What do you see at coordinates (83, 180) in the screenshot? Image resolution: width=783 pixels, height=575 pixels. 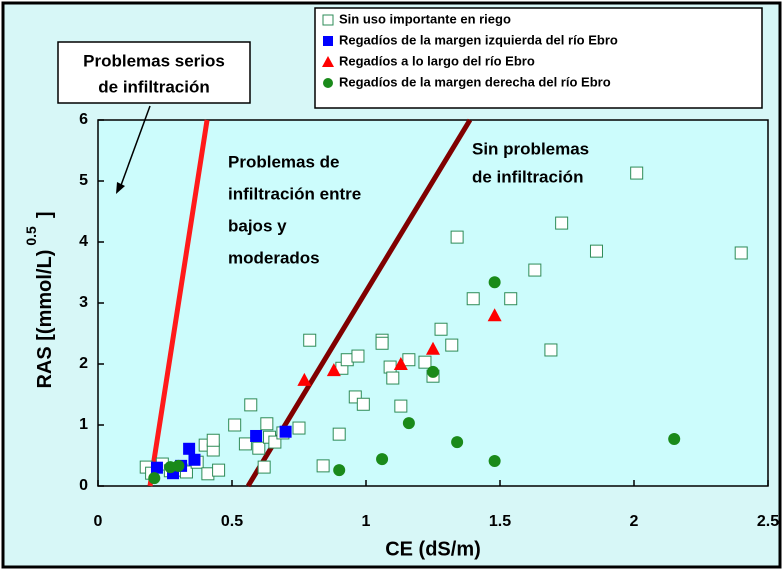 I see `y-tick-label: 5` at bounding box center [83, 180].